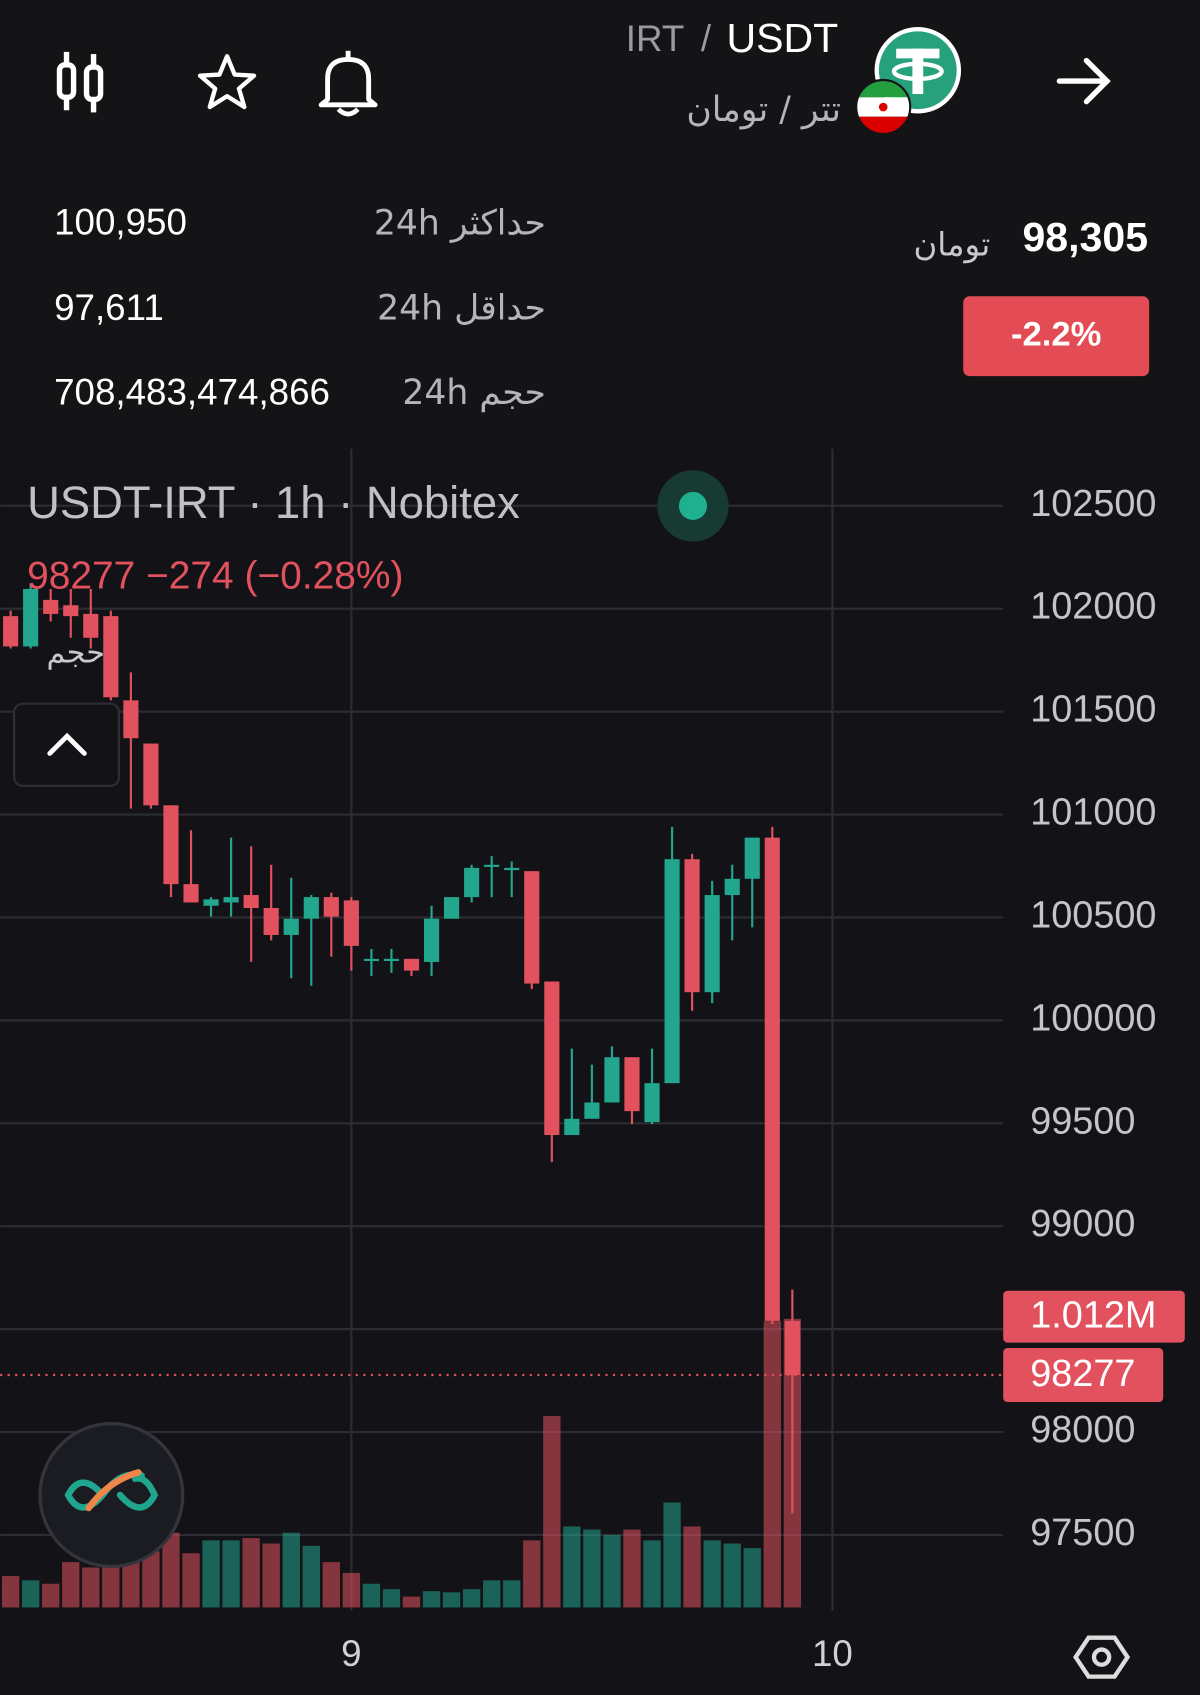  I want to click on chart-title: USDT-IRT · 1h · Nobitex, so click(273, 502).